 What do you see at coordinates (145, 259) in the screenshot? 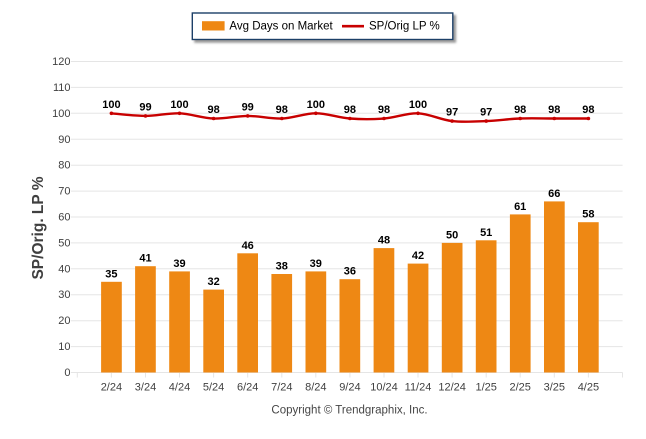
I see `svg-text: 41` at bounding box center [145, 259].